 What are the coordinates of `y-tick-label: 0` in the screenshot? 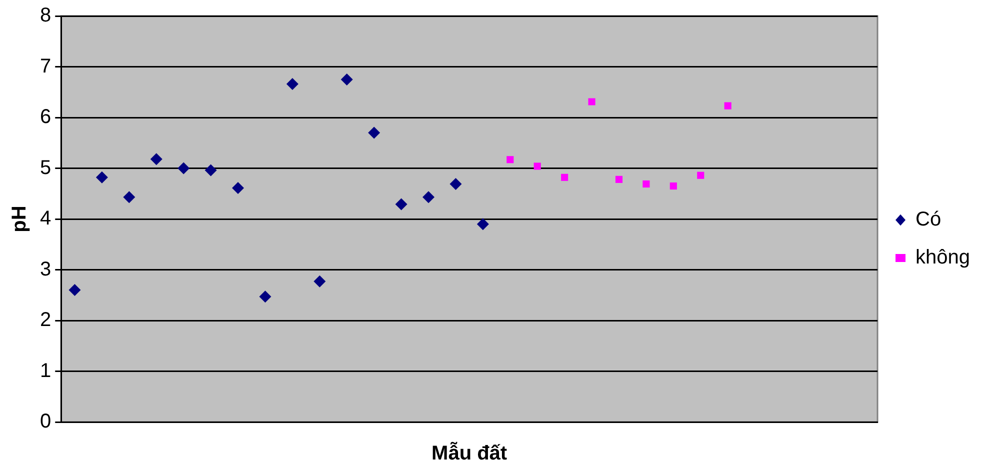 It's located at (46, 421).